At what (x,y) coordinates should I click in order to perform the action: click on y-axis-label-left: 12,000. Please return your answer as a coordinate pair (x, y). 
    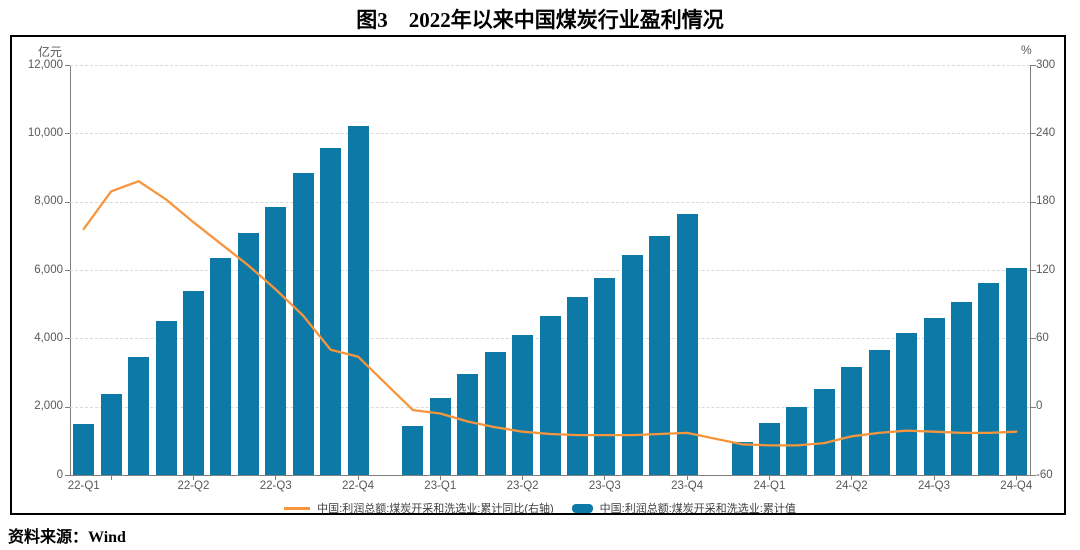
    Looking at the image, I should click on (45, 64).